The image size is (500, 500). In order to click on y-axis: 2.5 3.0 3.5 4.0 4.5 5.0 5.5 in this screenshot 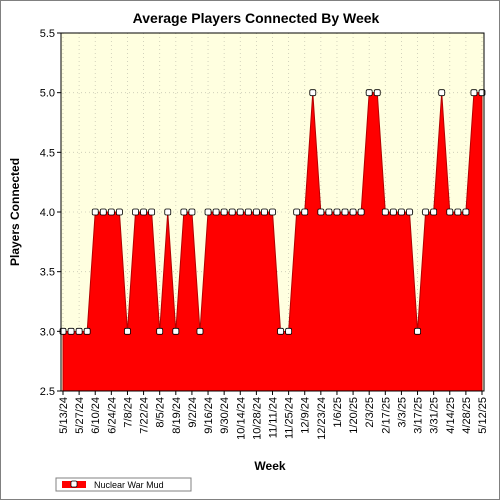, I will do `click(50, 213)`.